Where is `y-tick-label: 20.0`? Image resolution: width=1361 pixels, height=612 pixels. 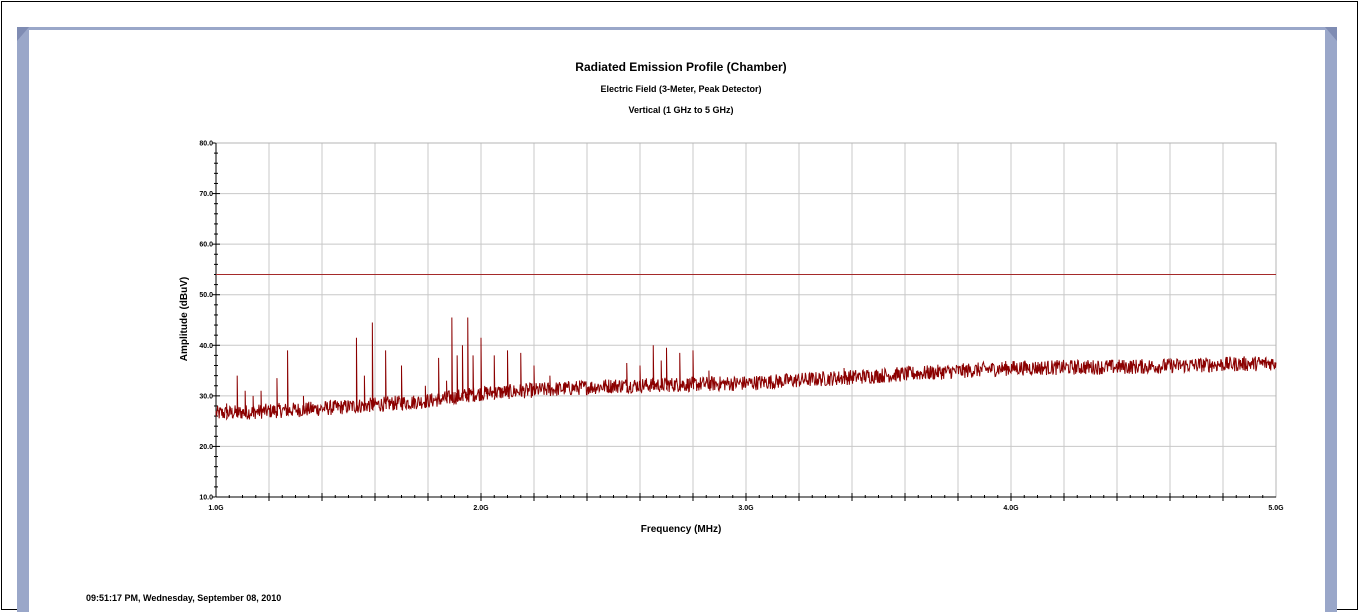 y-tick-label: 20.0 is located at coordinates (206, 447).